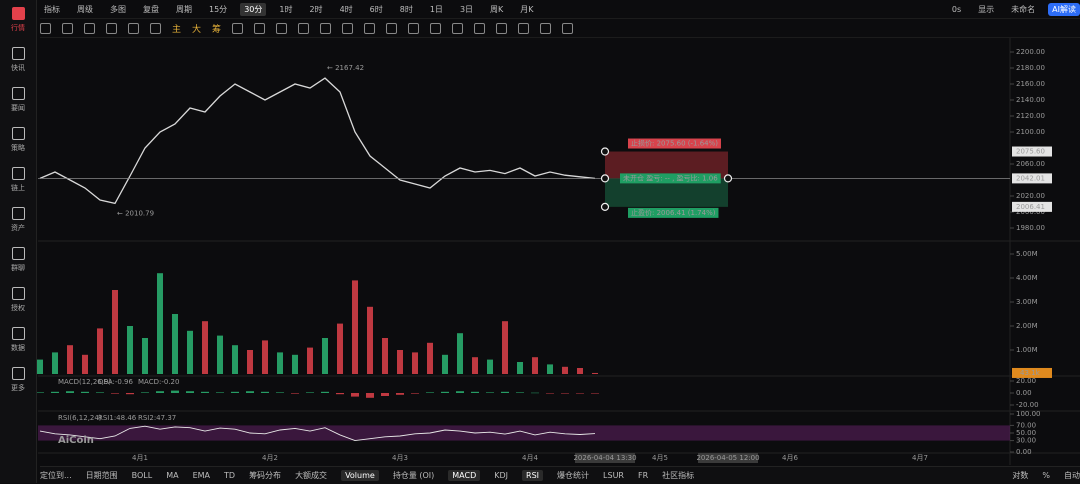 This screenshot has height=484, width=1080. I want to click on period-button: 1日, so click(436, 9).